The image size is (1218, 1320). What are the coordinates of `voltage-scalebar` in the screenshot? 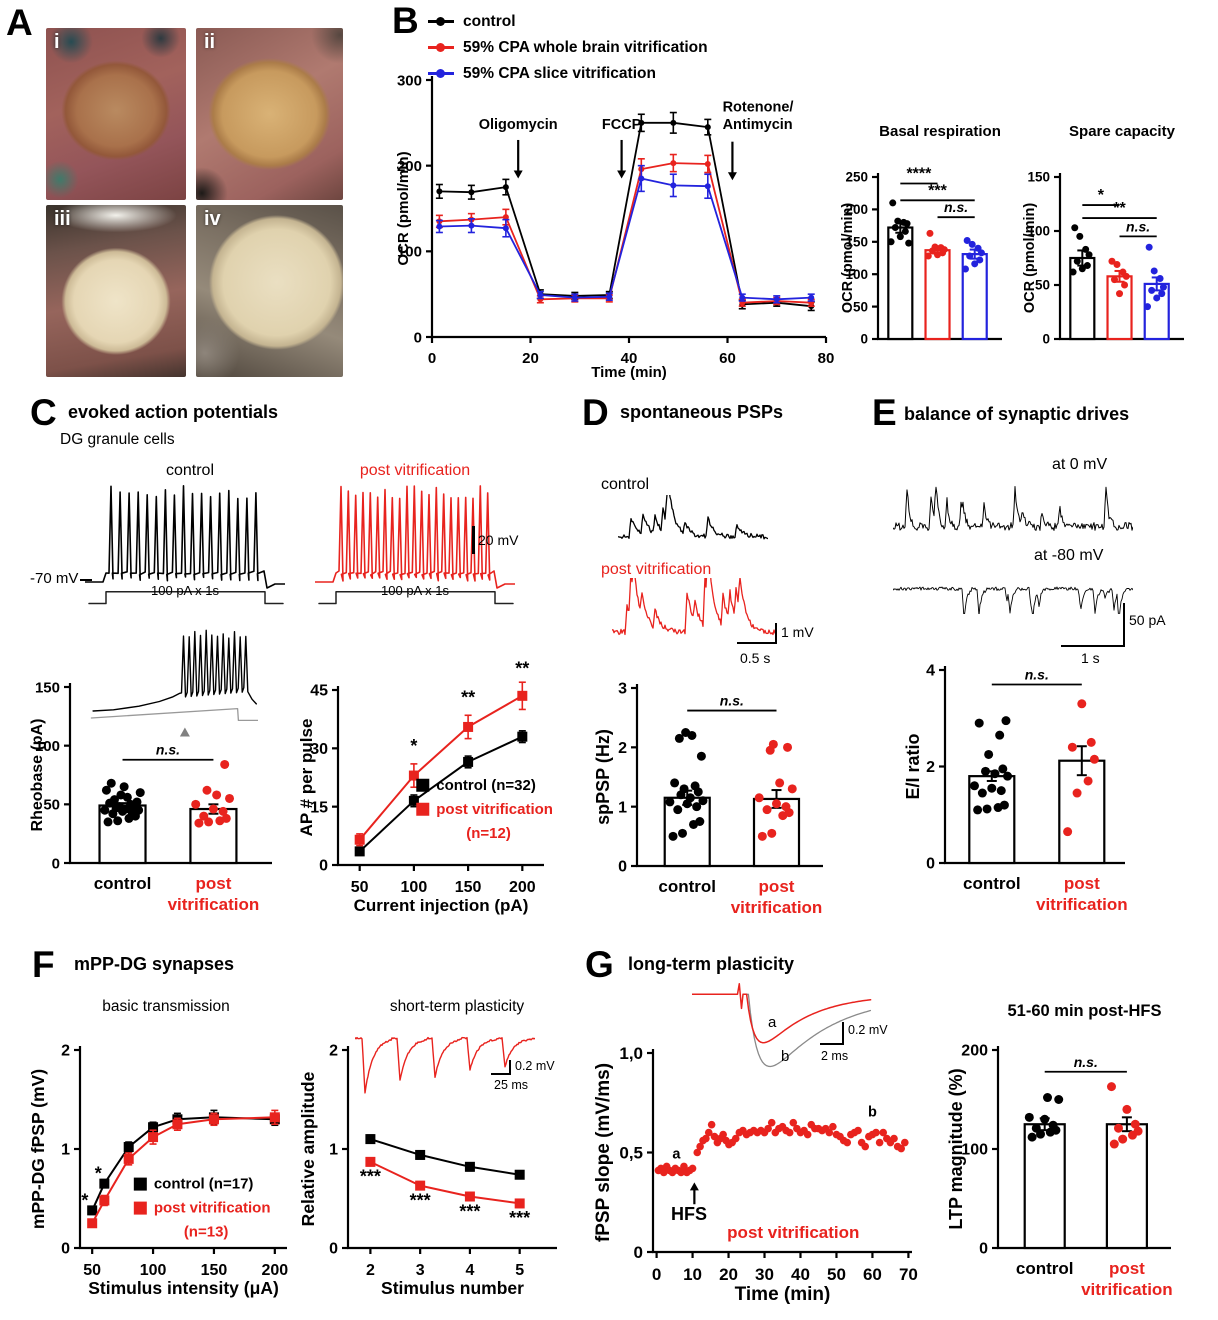 It's located at (473, 540).